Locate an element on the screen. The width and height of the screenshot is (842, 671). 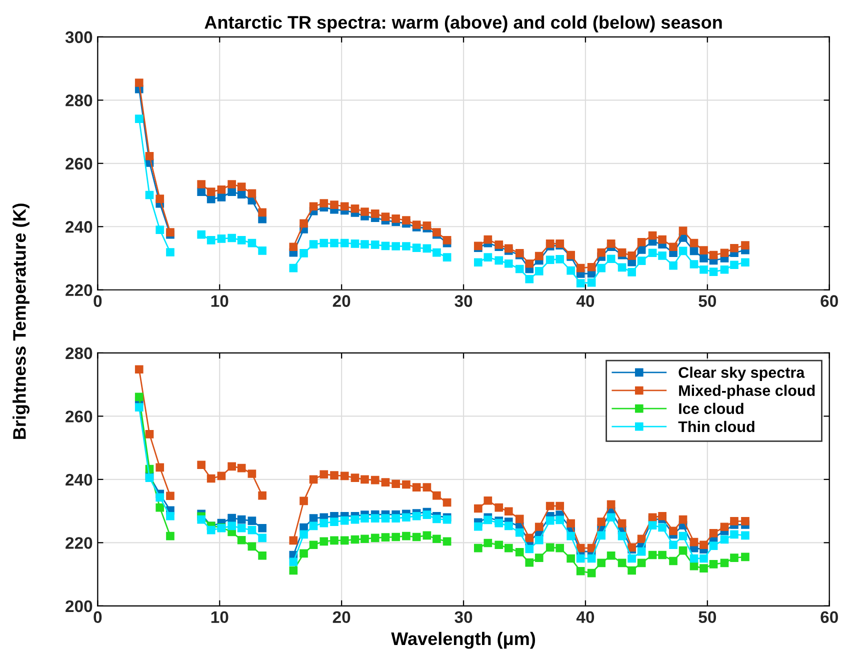
legend-label: Mixed-phase cloud is located at coordinates (747, 391).